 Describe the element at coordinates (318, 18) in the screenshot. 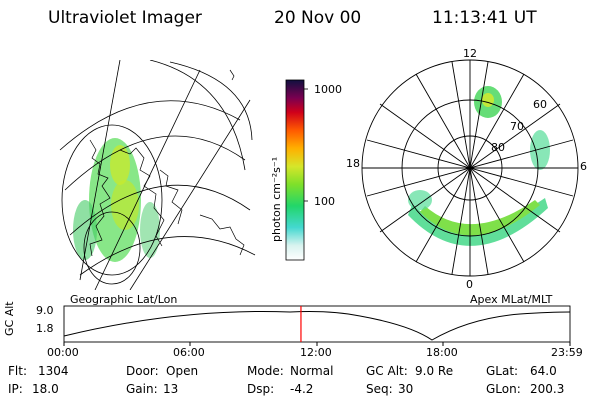

I see `date-label: 20 Nov 00` at that location.